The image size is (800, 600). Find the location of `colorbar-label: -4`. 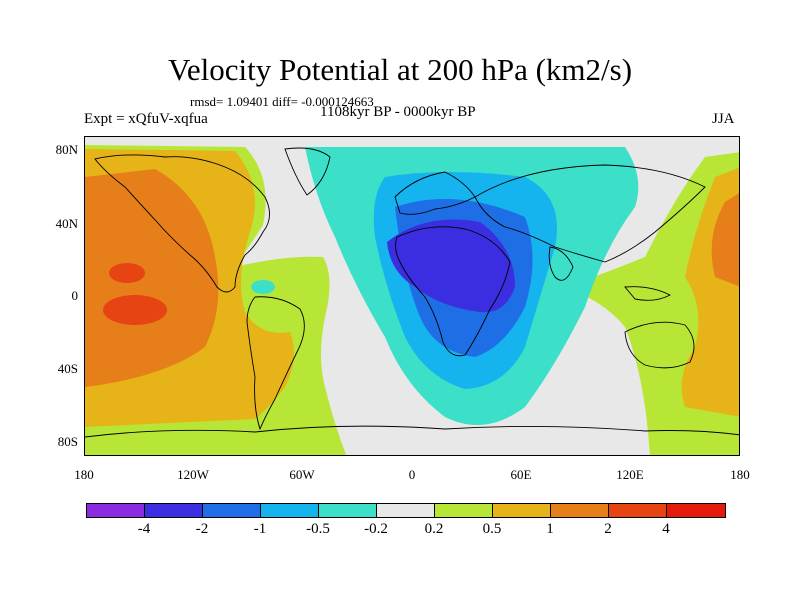

colorbar-label: -4 is located at coordinates (144, 529).